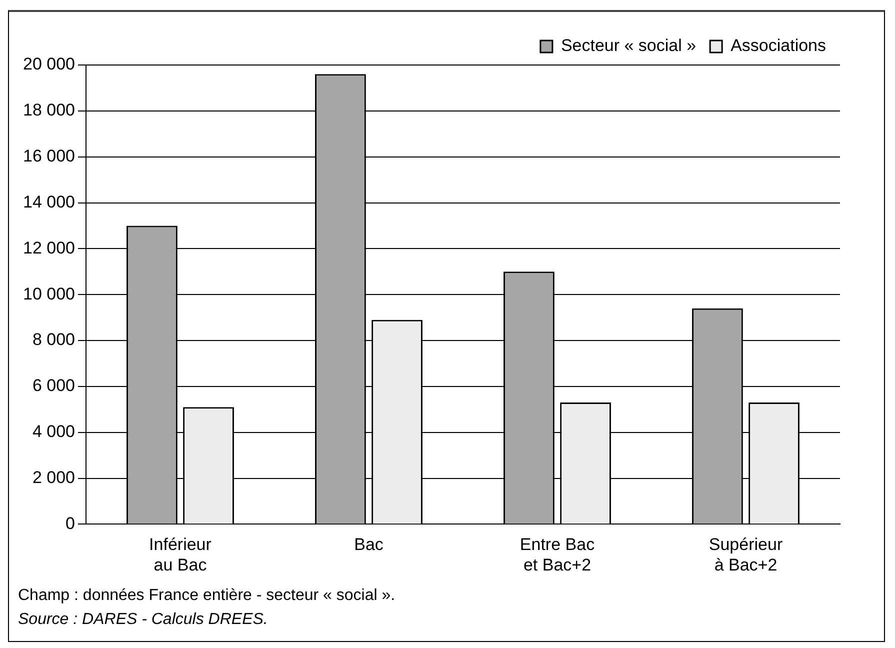 The height and width of the screenshot is (648, 895). Describe the element at coordinates (48, 64) in the screenshot. I see `y-tick-label: 20 000` at that location.